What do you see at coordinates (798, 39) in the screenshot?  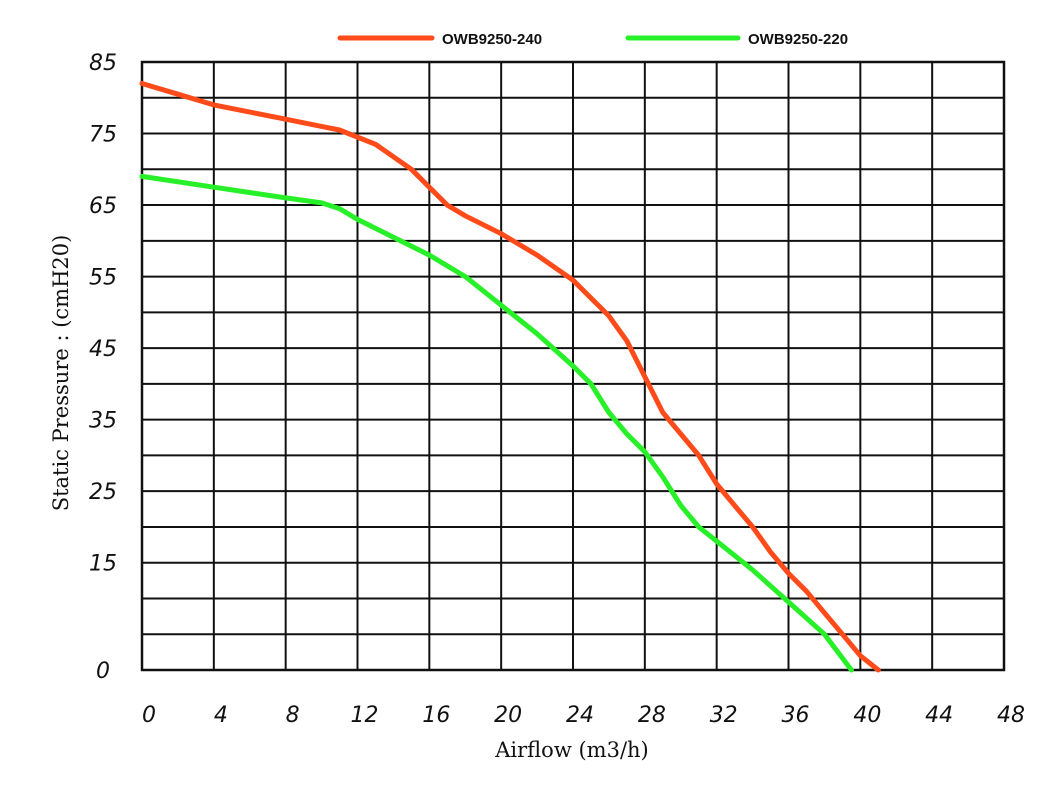 I see `legend-label-2: OWB9250-220` at bounding box center [798, 39].